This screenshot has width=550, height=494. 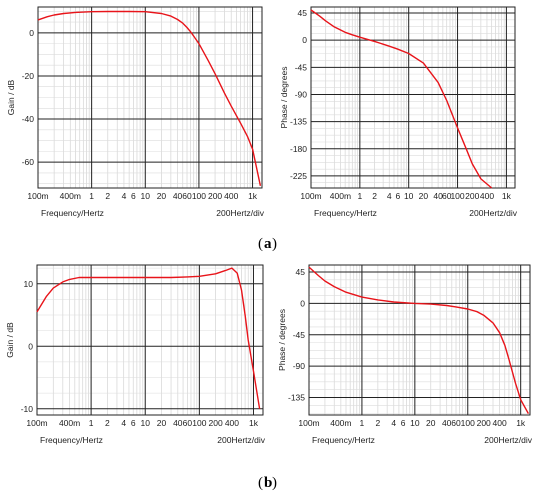 I want to click on y-axis-label: Phase / degrees, so click(x=282, y=340).